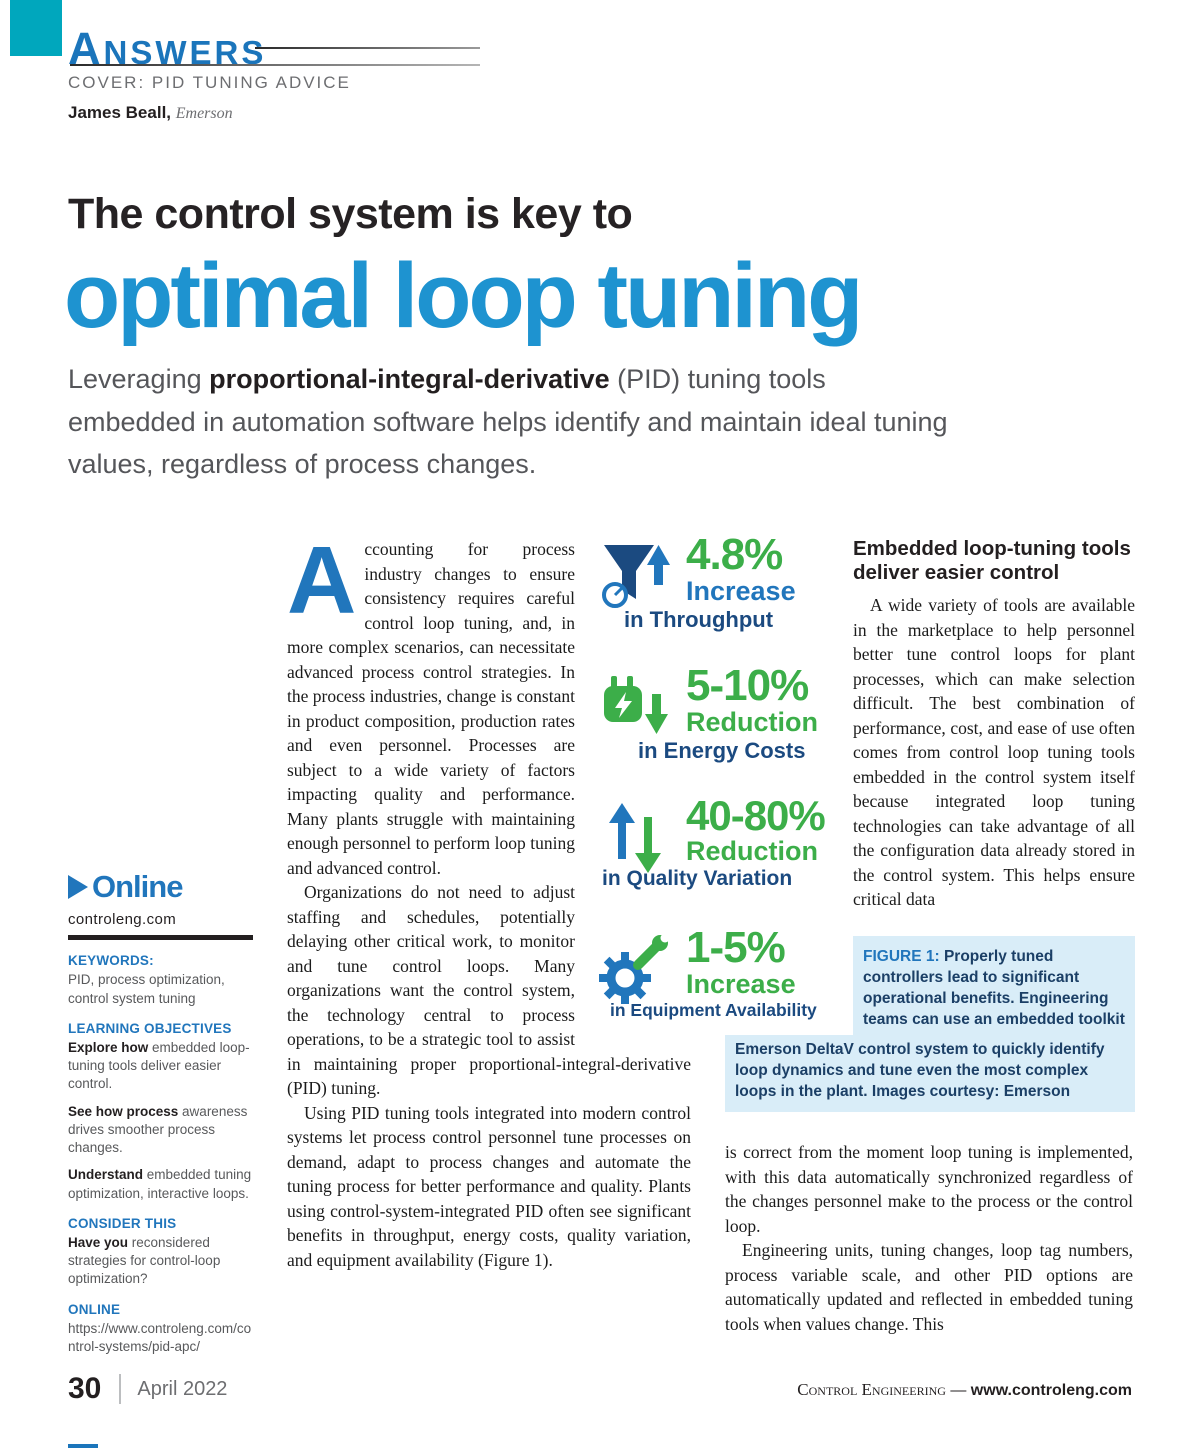 The height and width of the screenshot is (1450, 1200). I want to click on stat-value: 4.8%, so click(734, 554).